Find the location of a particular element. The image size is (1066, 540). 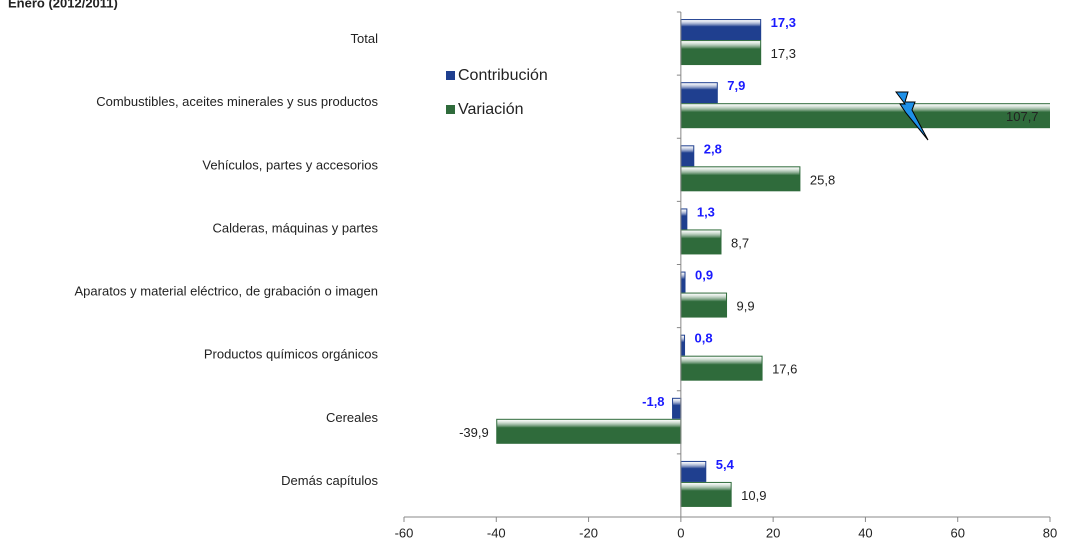

variation-label: 17,3 is located at coordinates (783, 53).